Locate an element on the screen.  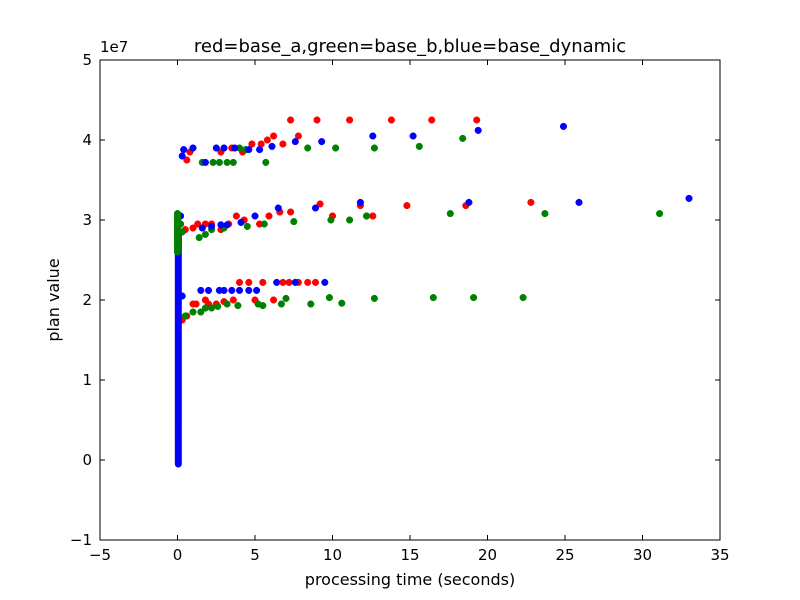
y-tick-label: 1 is located at coordinates (87, 380).